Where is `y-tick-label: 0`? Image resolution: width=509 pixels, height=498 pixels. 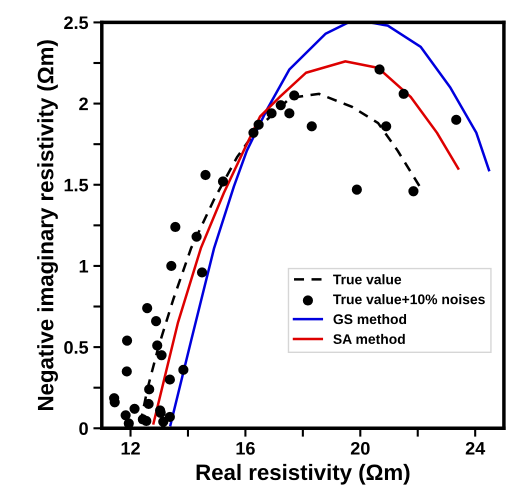 y-tick-label: 0 is located at coordinates (83, 428).